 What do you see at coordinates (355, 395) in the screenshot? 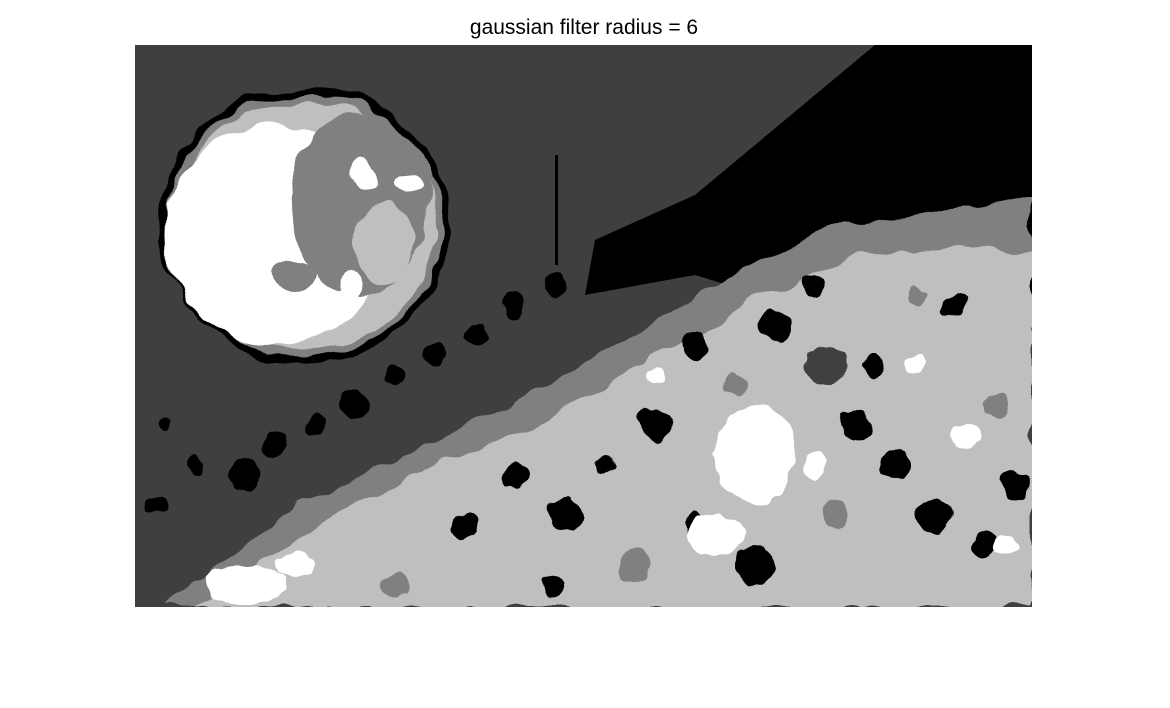
I see `dark-drips` at bounding box center [355, 395].